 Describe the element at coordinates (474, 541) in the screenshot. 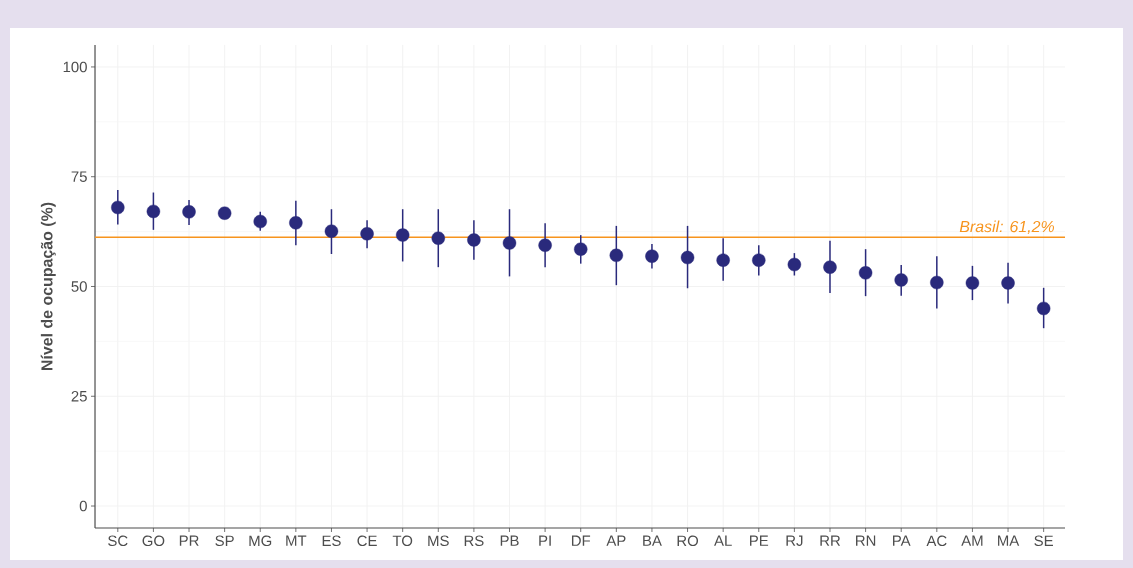

I see `x-tick-label: RS` at that location.